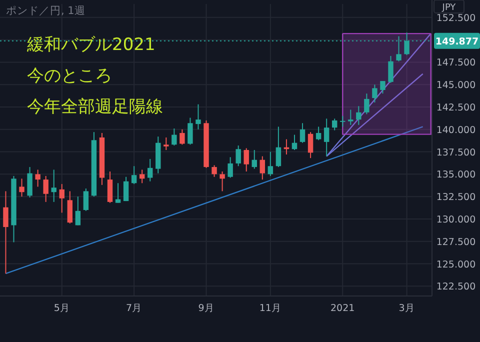 This screenshot has width=480, height=342. What do you see at coordinates (456, 264) in the screenshot?
I see `y-tick-label: 125.000` at bounding box center [456, 264].